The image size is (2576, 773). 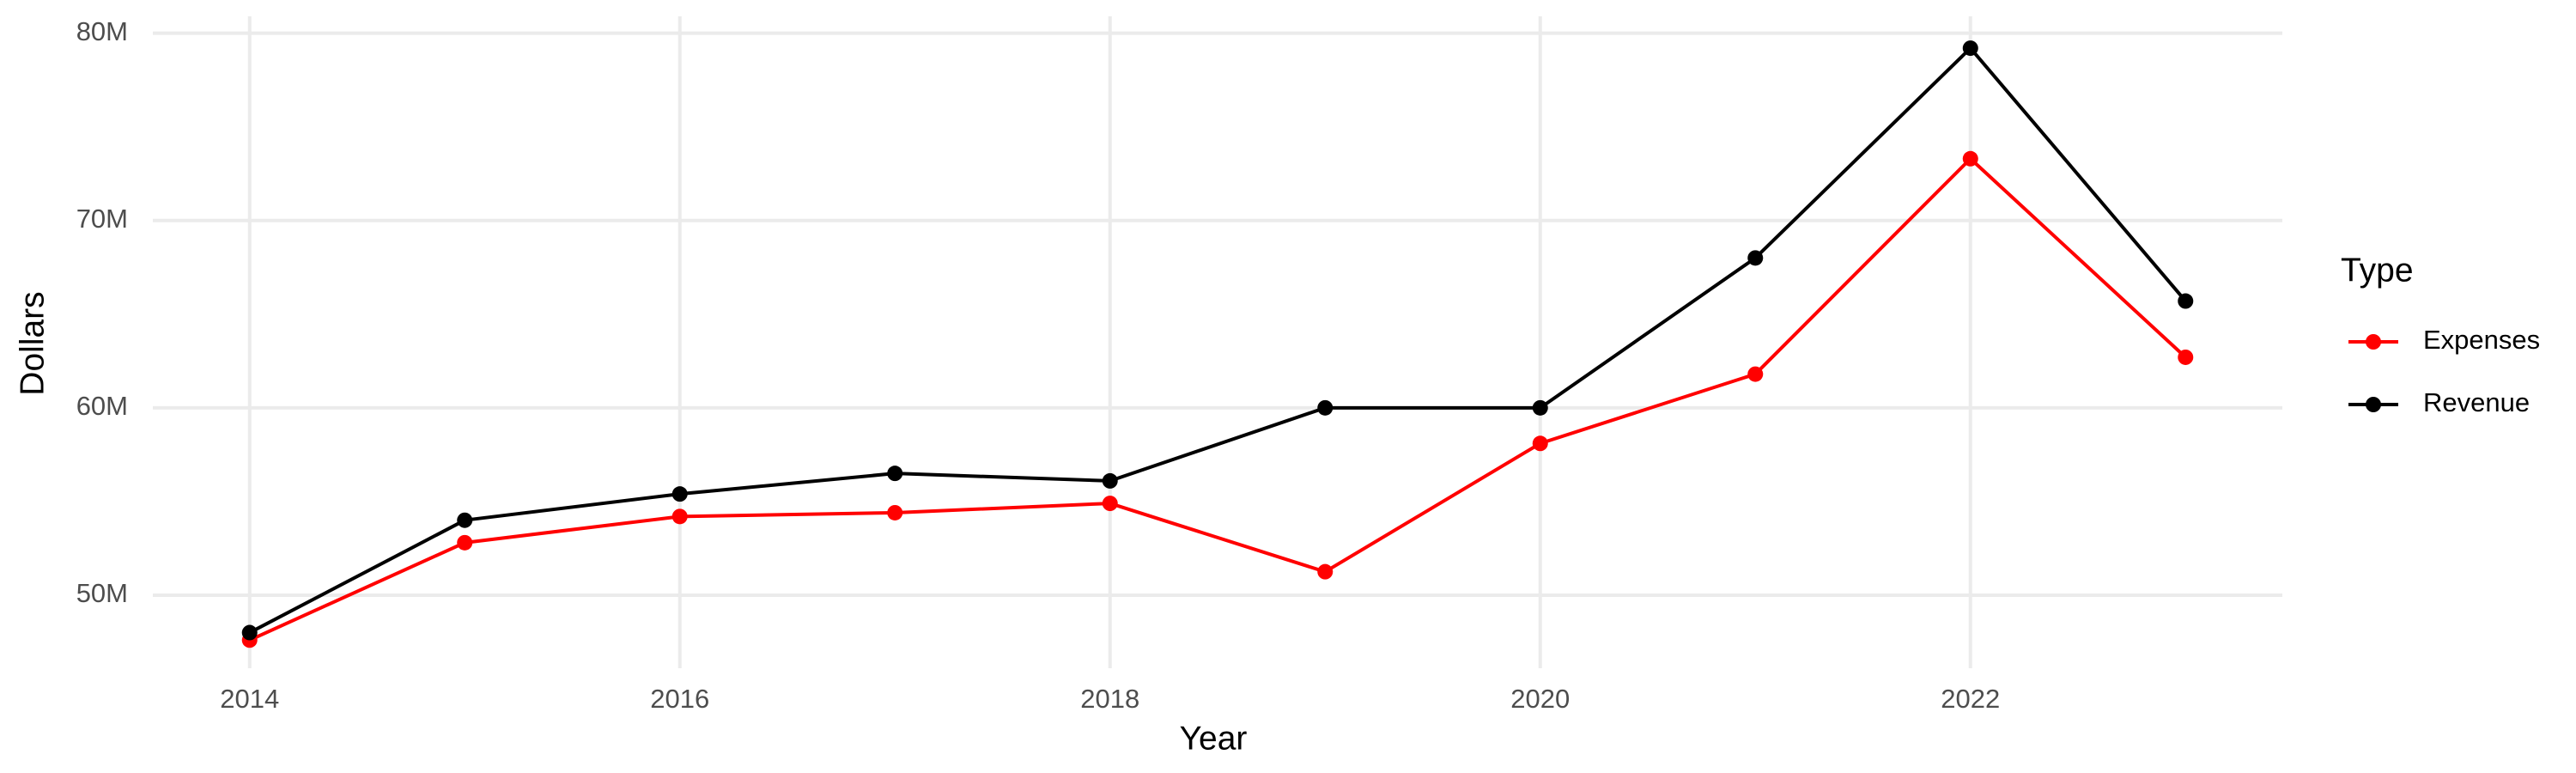 I want to click on x-tick-label: 2020, so click(x=1540, y=699).